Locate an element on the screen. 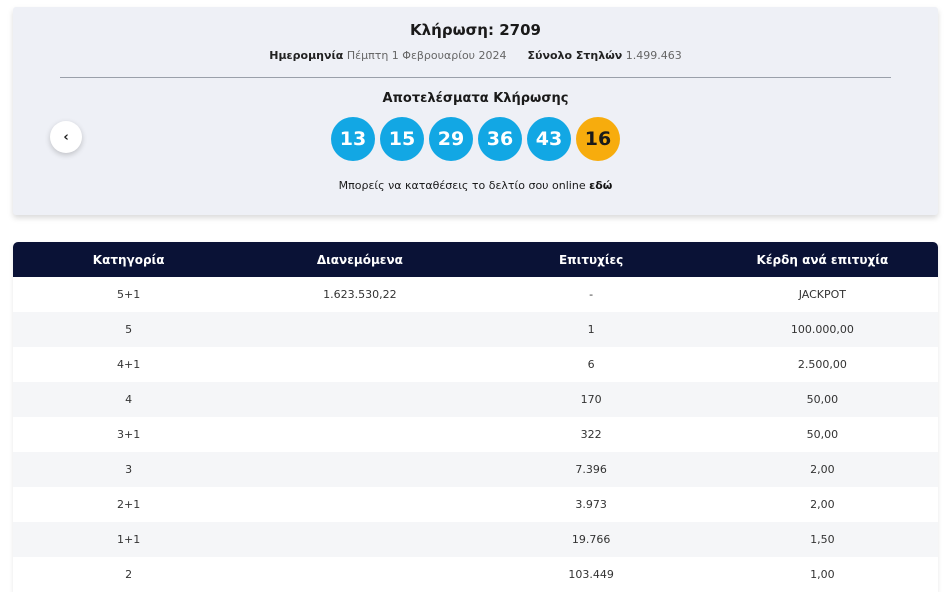 The height and width of the screenshot is (592, 951). cell-winners: - is located at coordinates (591, 294).